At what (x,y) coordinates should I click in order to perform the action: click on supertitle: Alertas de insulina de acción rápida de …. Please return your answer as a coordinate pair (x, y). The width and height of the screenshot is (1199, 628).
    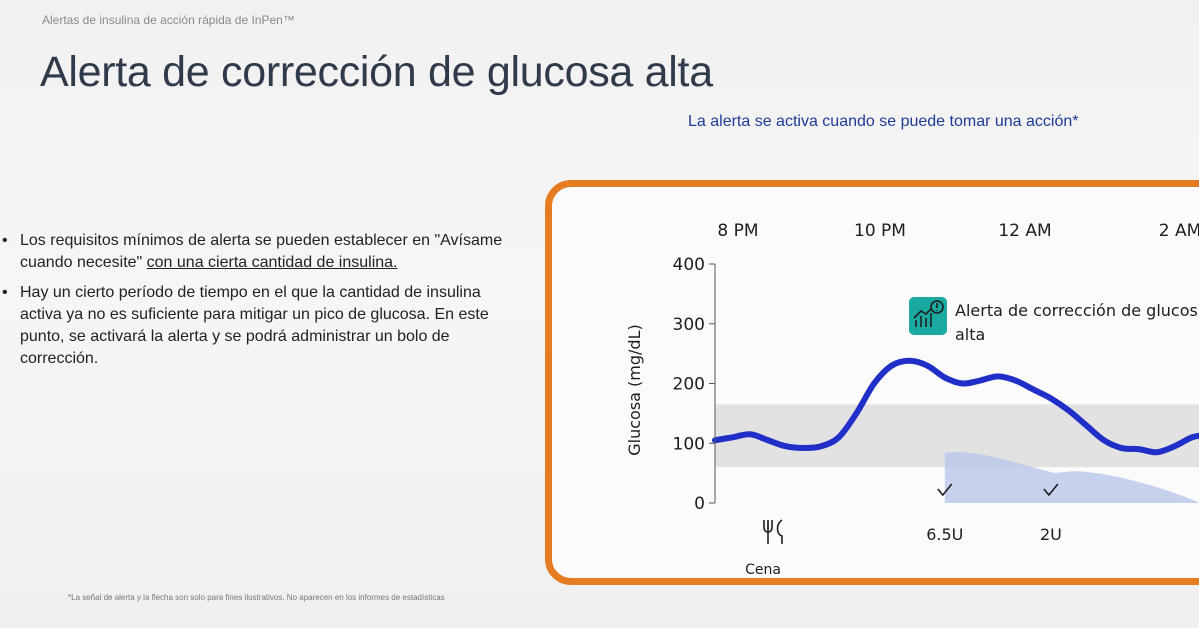
    Looking at the image, I should click on (168, 20).